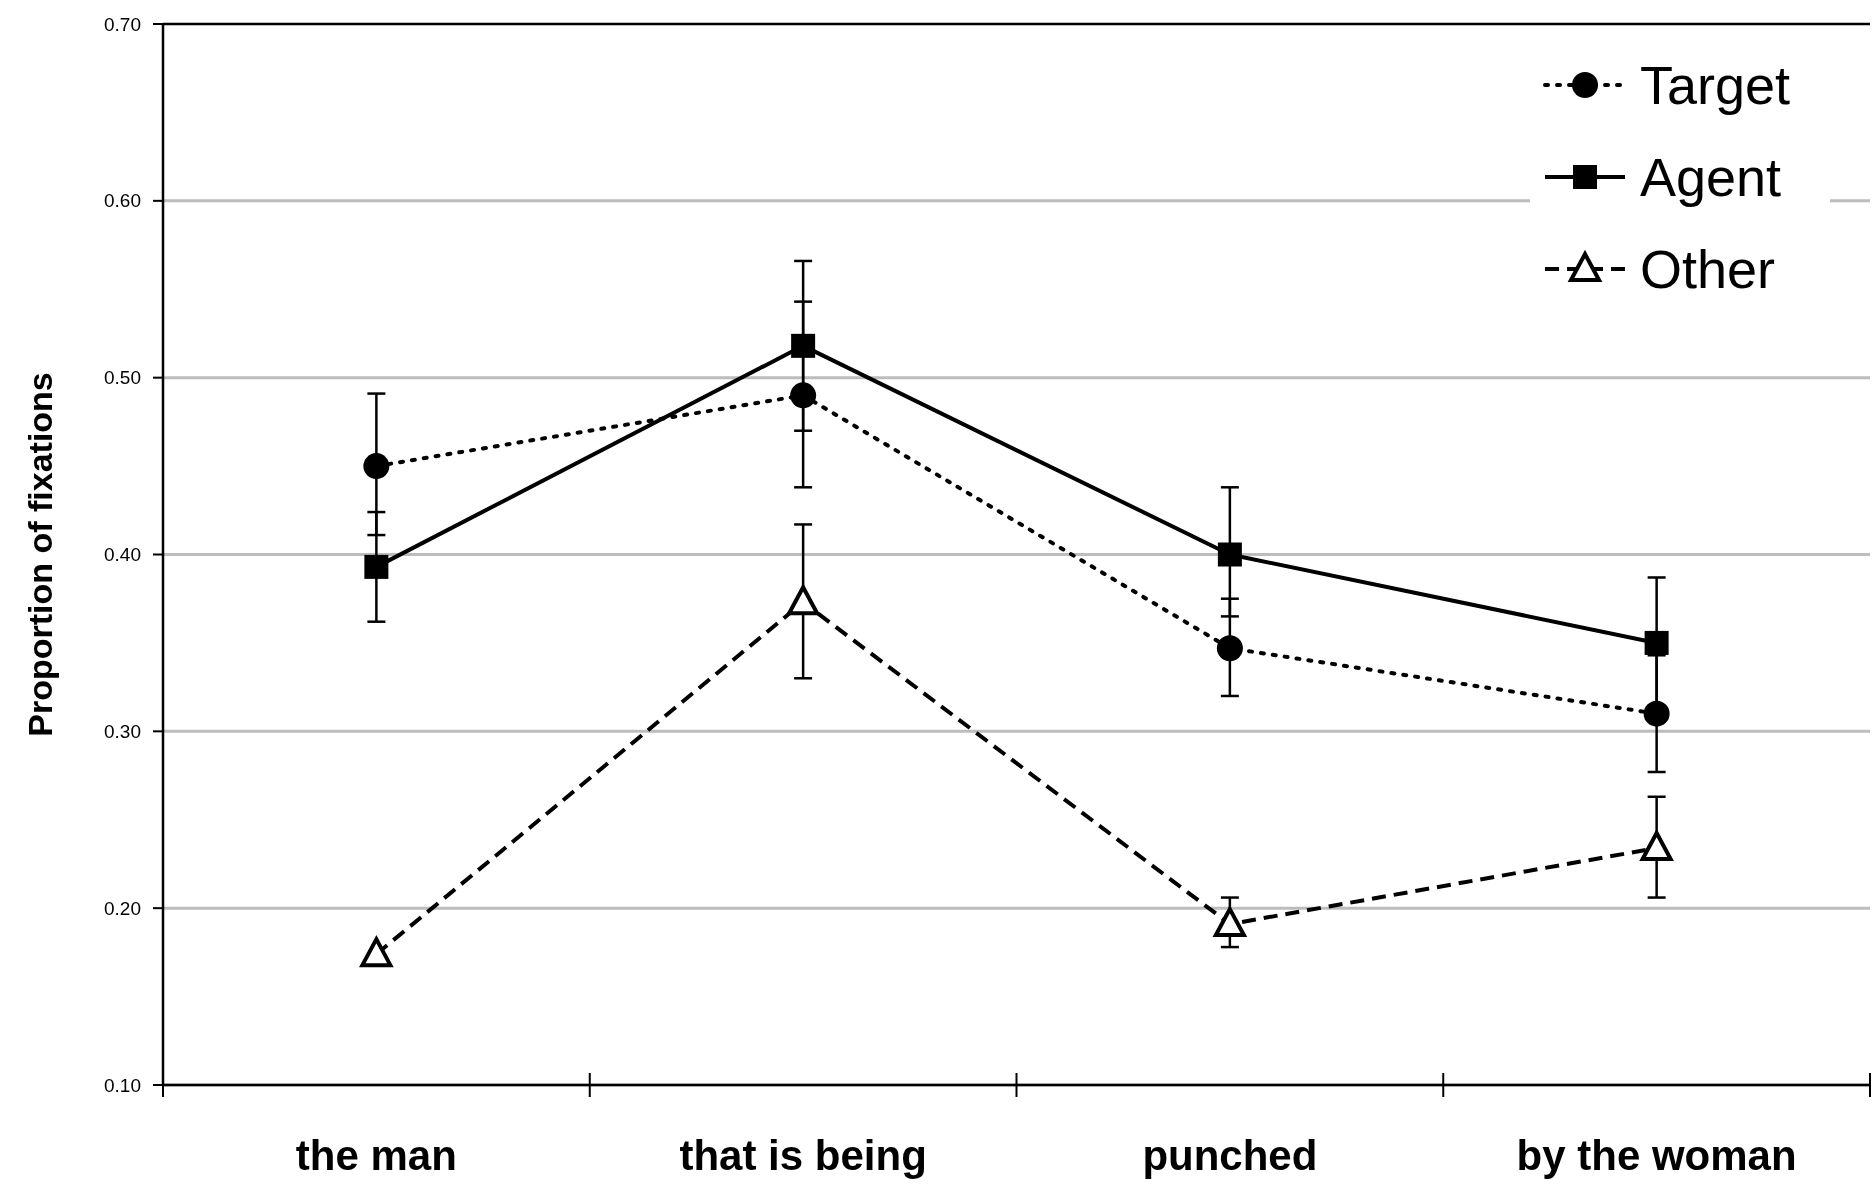  What do you see at coordinates (122, 378) in the screenshot?
I see `y-tick-label: 0.50` at bounding box center [122, 378].